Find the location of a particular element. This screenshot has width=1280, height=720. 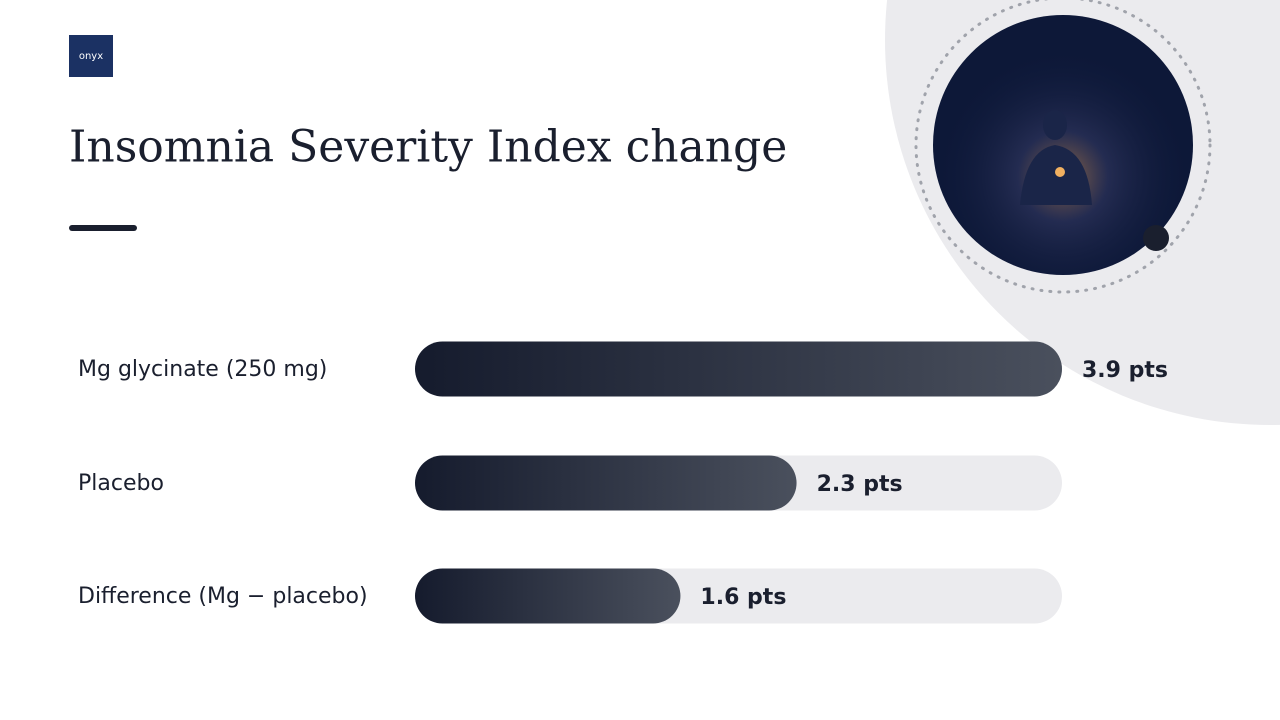

value-label: 2.3 pts is located at coordinates (860, 484).